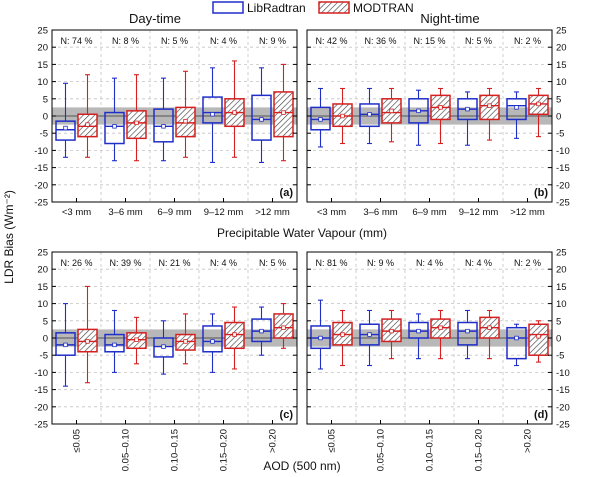 The width and height of the screenshot is (600, 477). I want to click on y-tick-label: -25, so click(563, 203).